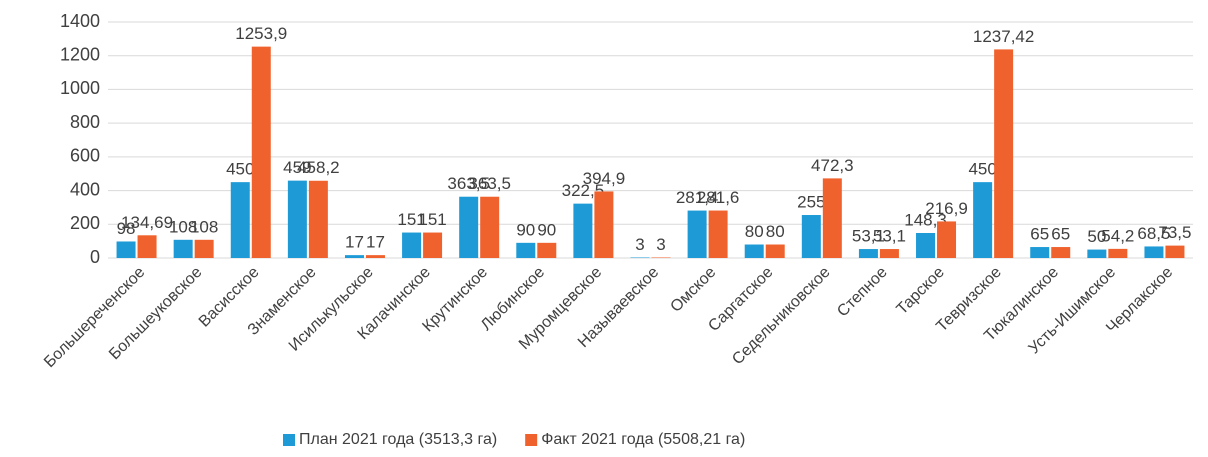 The width and height of the screenshot is (1208, 457). What do you see at coordinates (85, 156) in the screenshot?
I see `y-tick-label: 600` at bounding box center [85, 156].